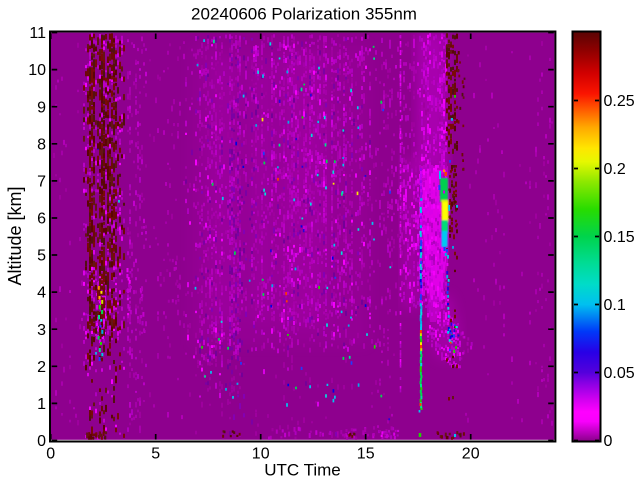 This screenshot has width=640, height=480. Describe the element at coordinates (41, 367) in the screenshot. I see `svg-text: 2` at that location.